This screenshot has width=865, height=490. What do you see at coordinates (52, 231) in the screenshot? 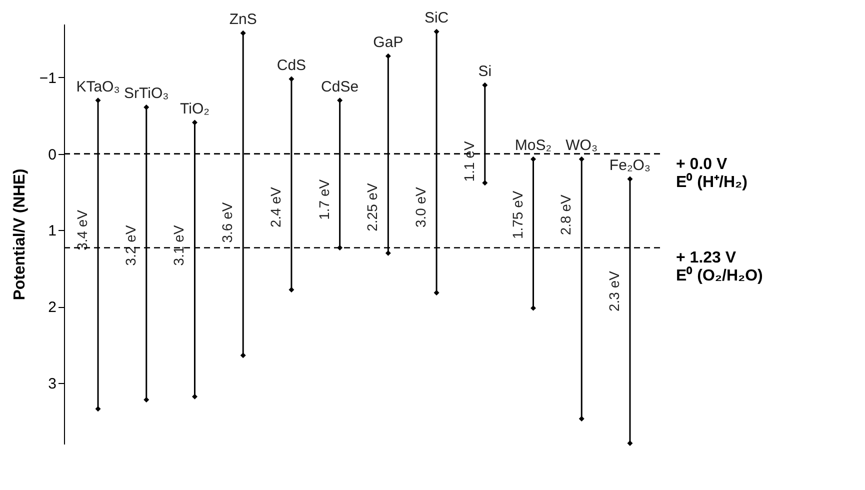
I see `y-tick-label: 1` at bounding box center [52, 231].